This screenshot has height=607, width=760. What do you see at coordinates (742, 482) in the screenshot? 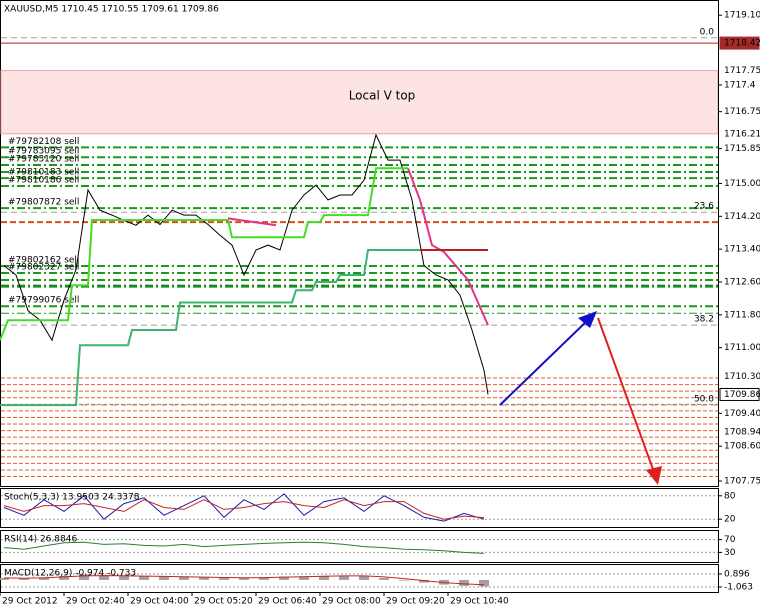
I see `y-tick-label: 1707.75` at bounding box center [742, 482].